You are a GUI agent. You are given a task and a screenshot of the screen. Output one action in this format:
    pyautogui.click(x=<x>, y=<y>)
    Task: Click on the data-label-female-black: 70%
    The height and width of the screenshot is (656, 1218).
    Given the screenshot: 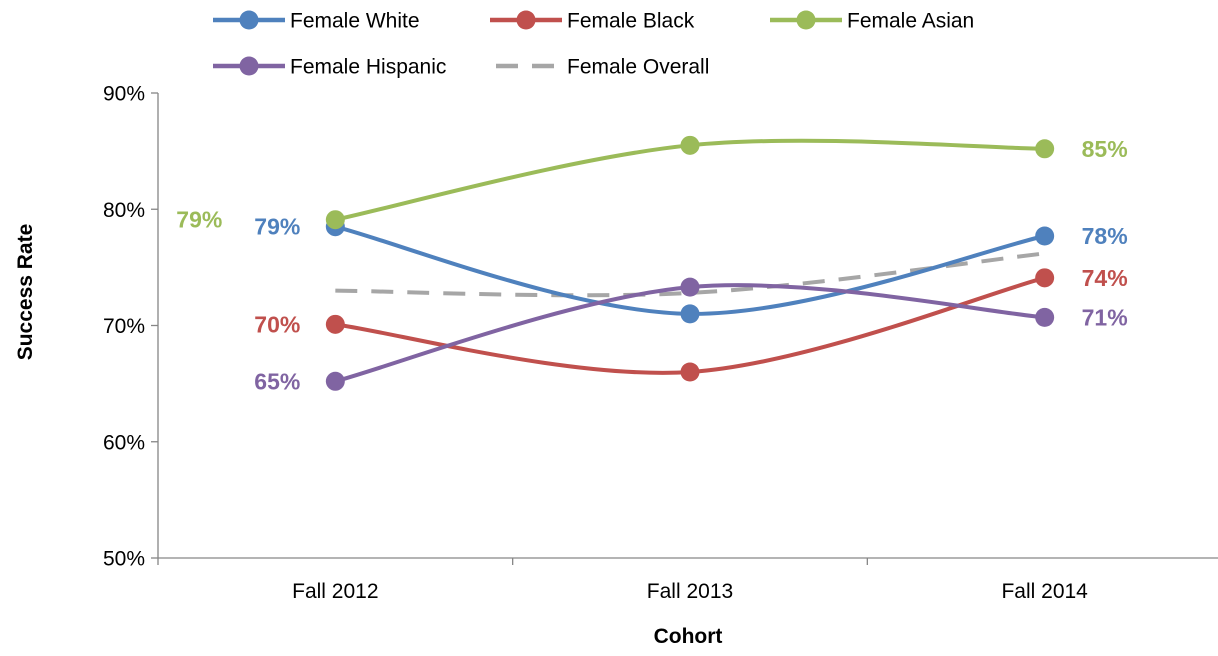 What is the action you would take?
    pyautogui.click(x=277, y=324)
    